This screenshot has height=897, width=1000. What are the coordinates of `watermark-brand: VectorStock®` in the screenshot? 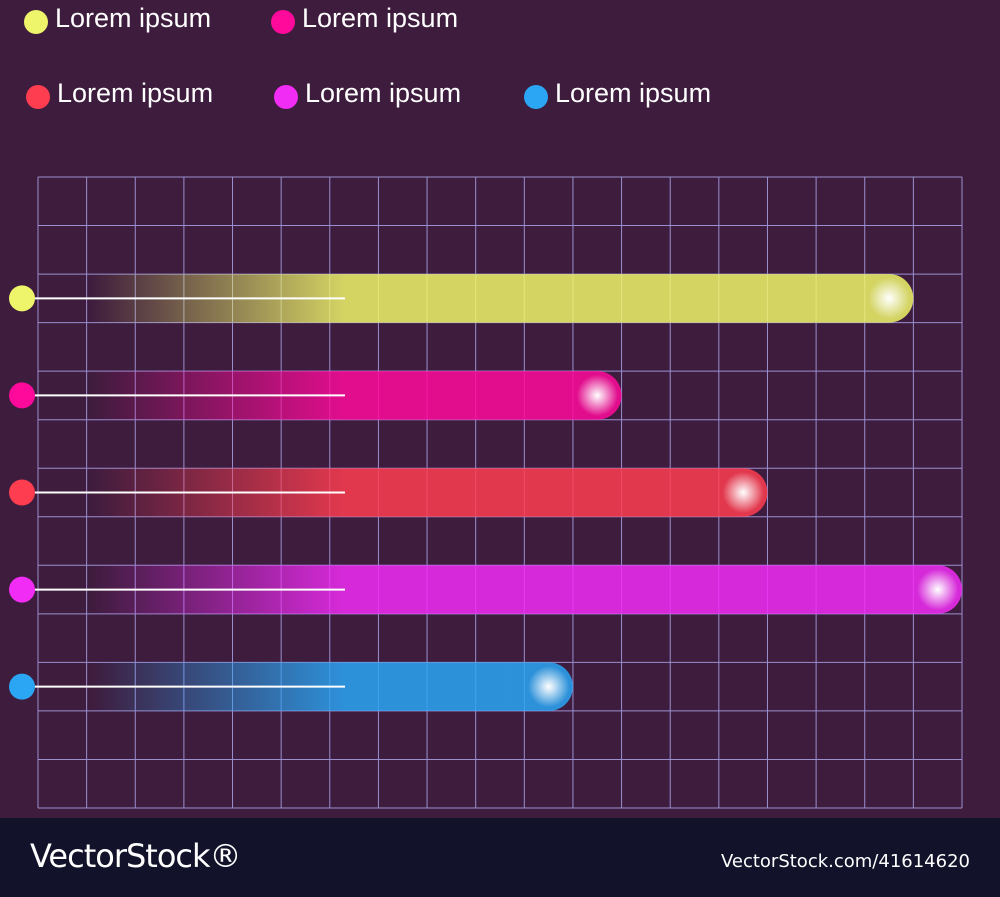 It's located at (135, 856).